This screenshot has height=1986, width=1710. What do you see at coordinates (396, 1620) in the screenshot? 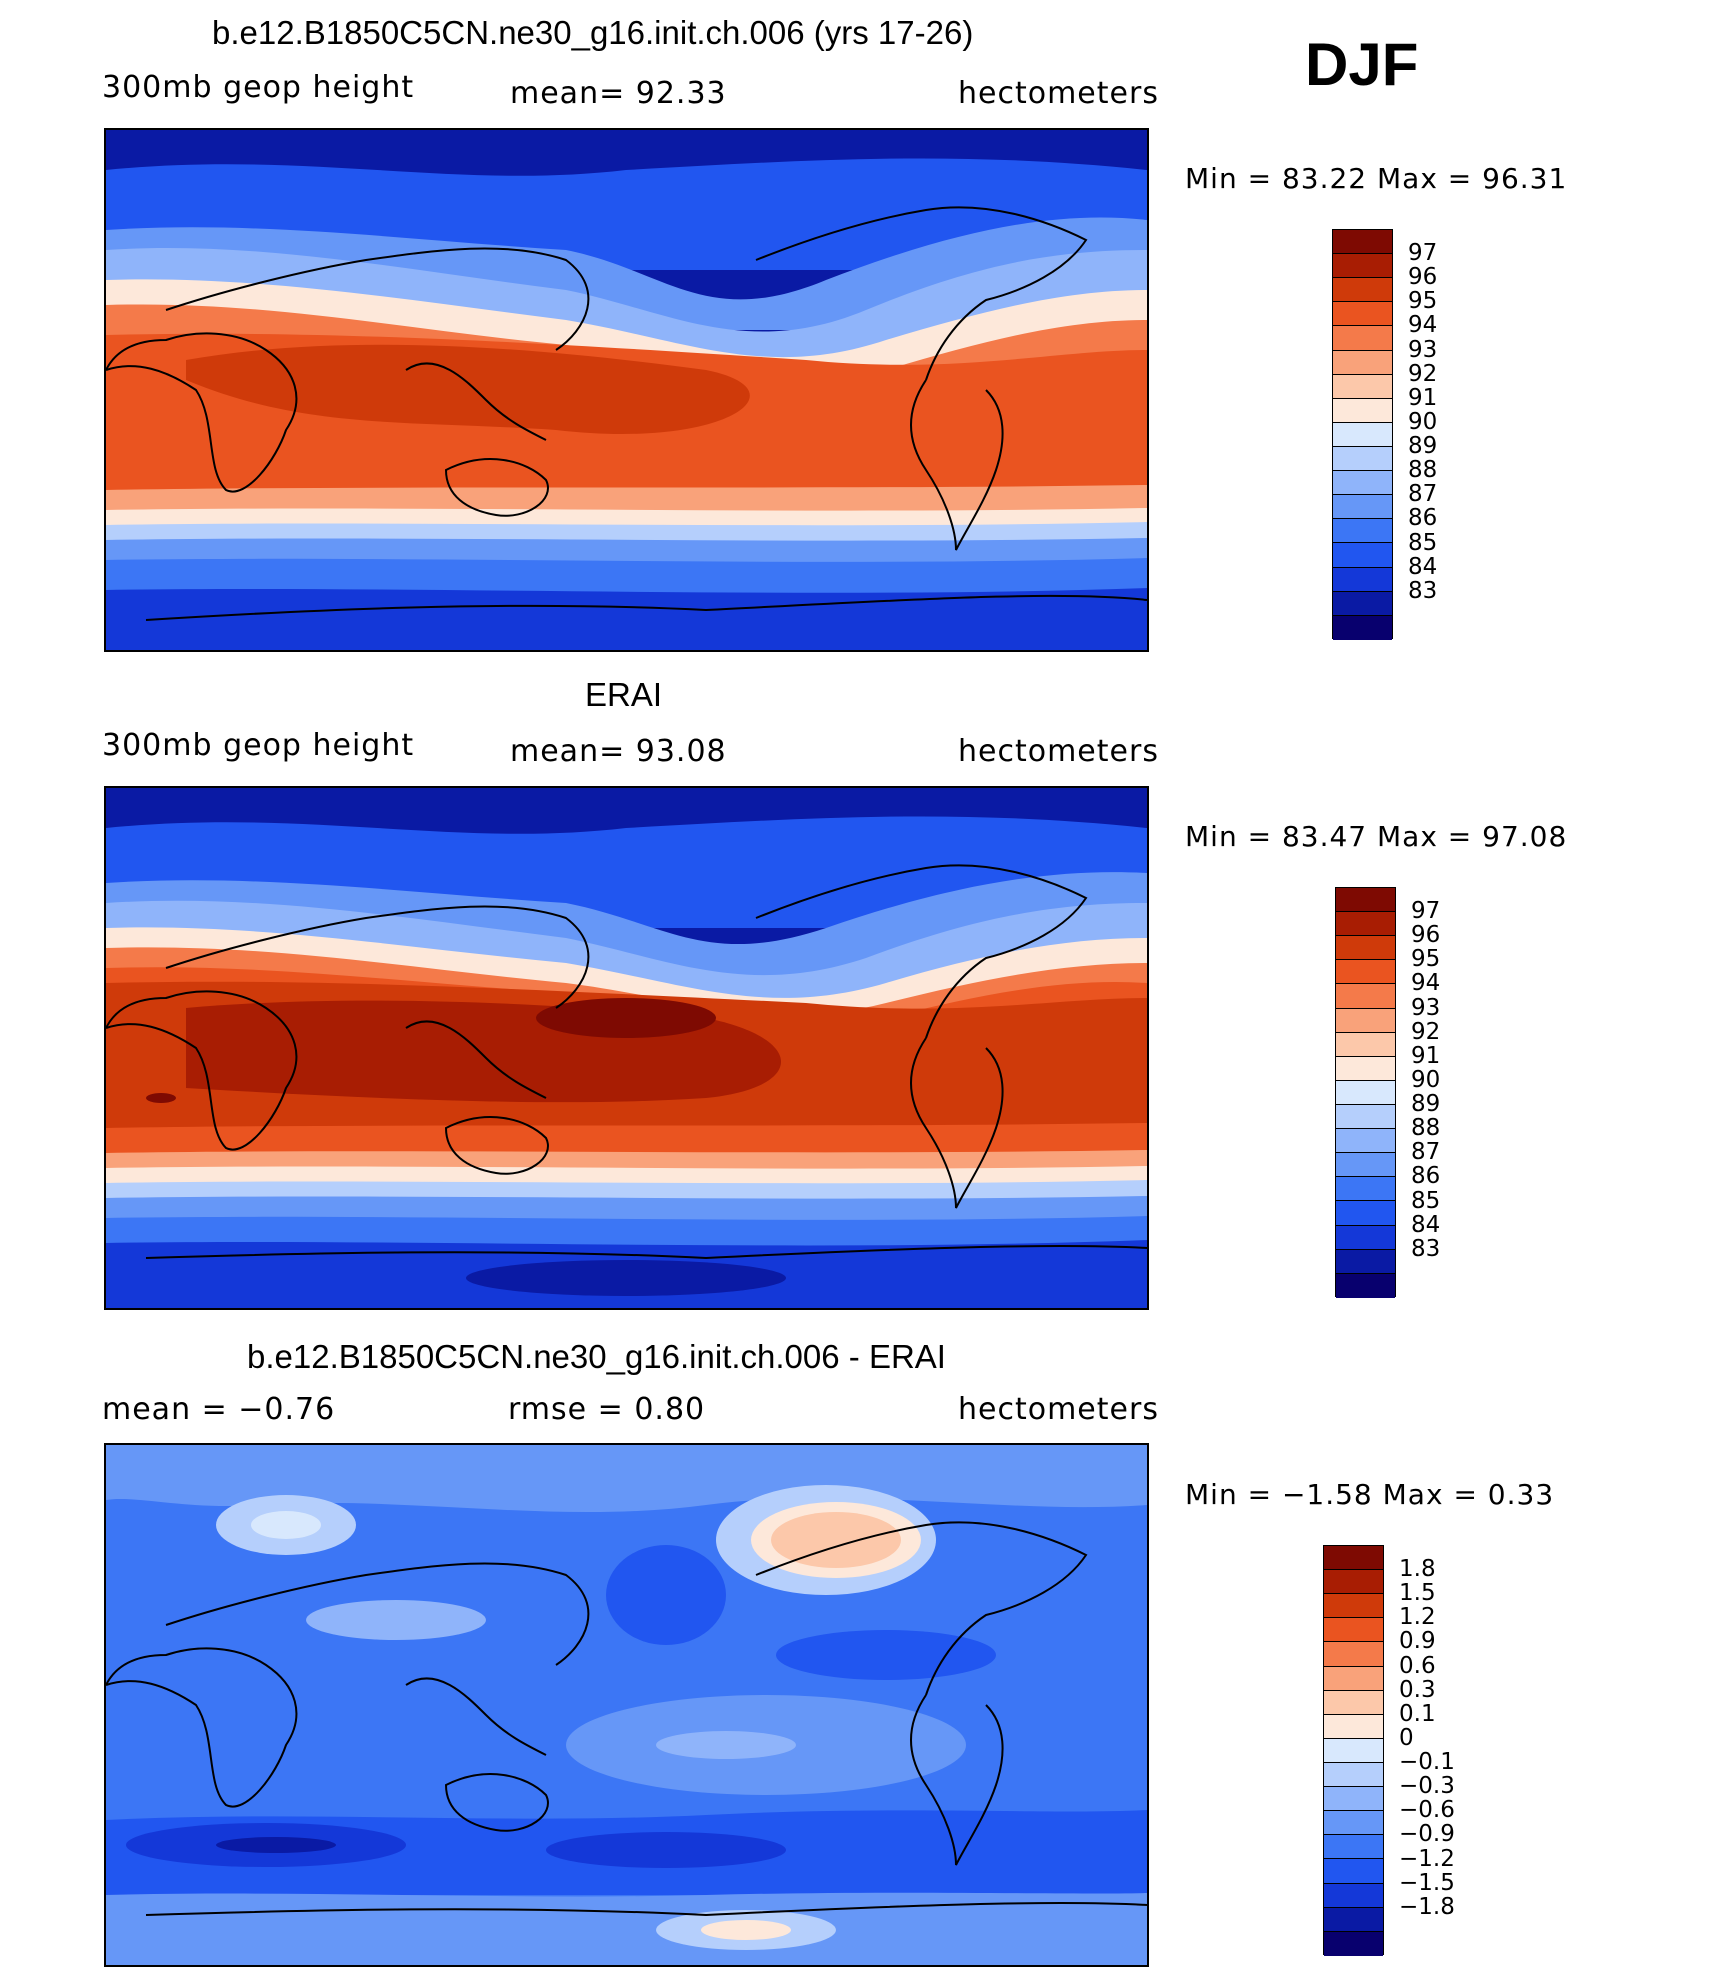
I see `field-asia-light` at bounding box center [396, 1620].